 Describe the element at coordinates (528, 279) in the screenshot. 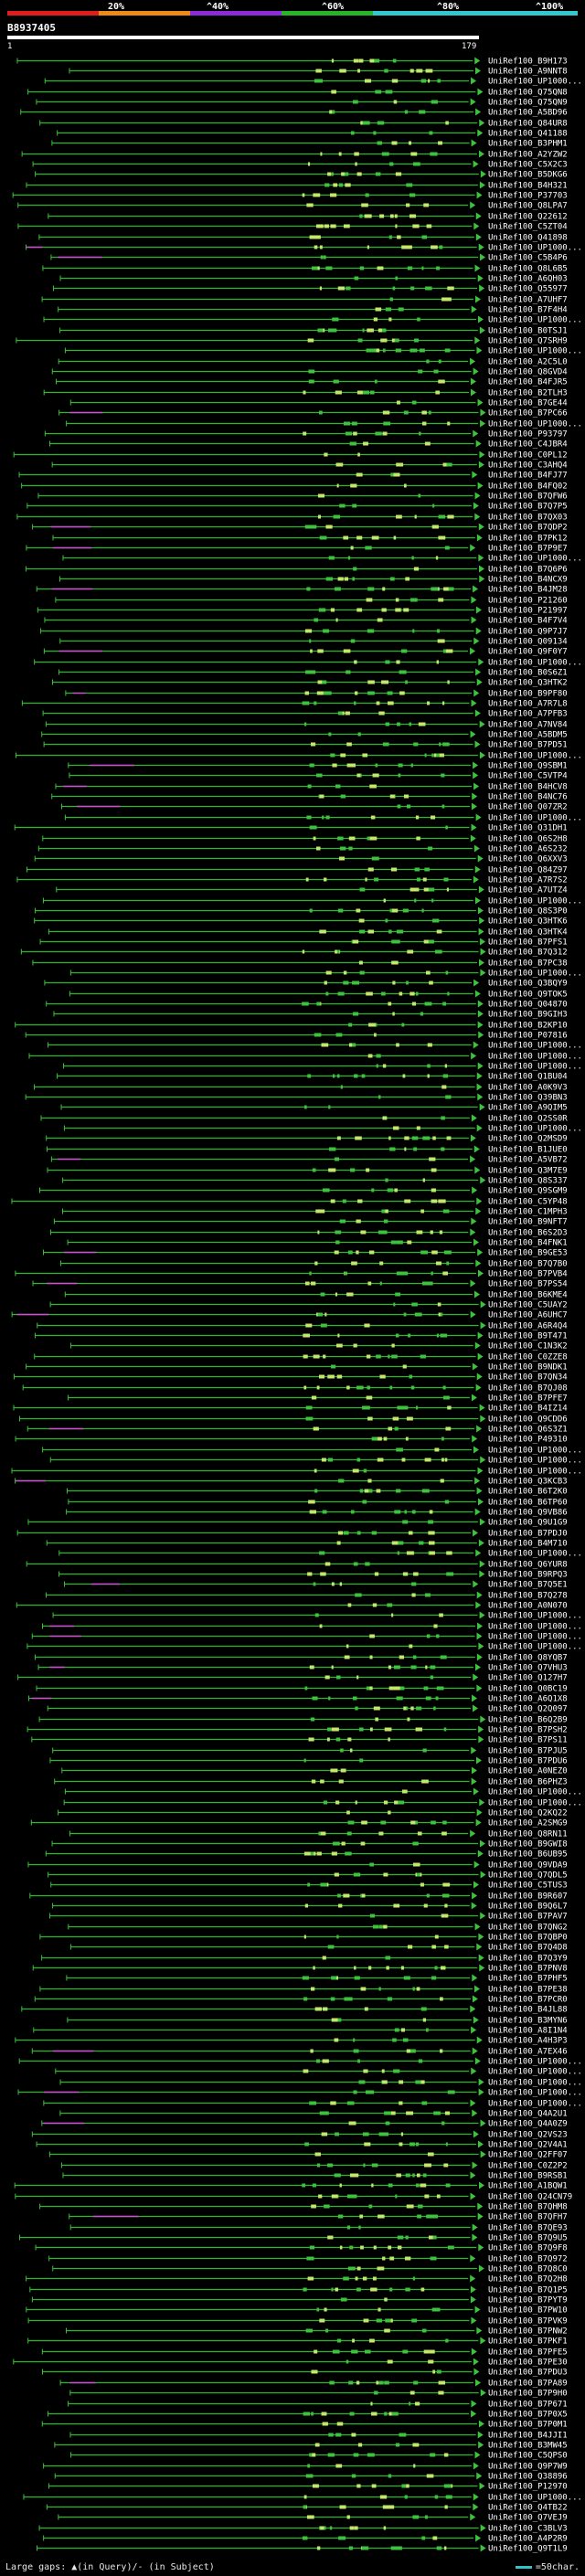

I see `hit-label: UniRef100_A6QH03` at that location.